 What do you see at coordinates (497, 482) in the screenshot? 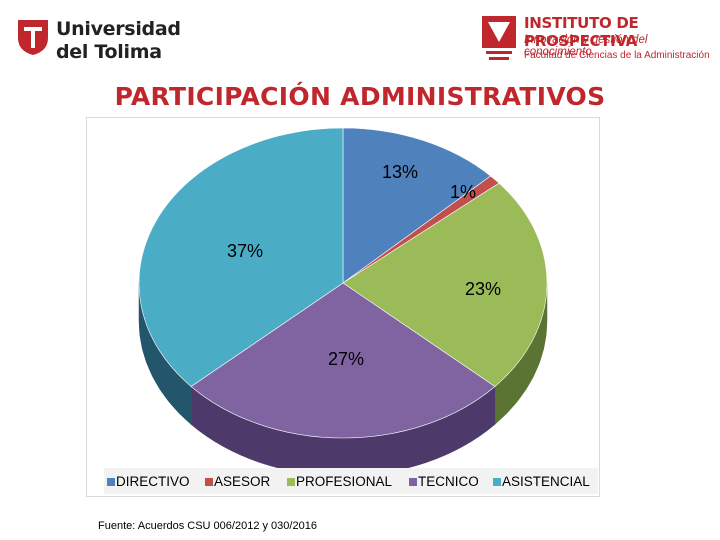
I see `legend-swatch-asistencial` at bounding box center [497, 482].